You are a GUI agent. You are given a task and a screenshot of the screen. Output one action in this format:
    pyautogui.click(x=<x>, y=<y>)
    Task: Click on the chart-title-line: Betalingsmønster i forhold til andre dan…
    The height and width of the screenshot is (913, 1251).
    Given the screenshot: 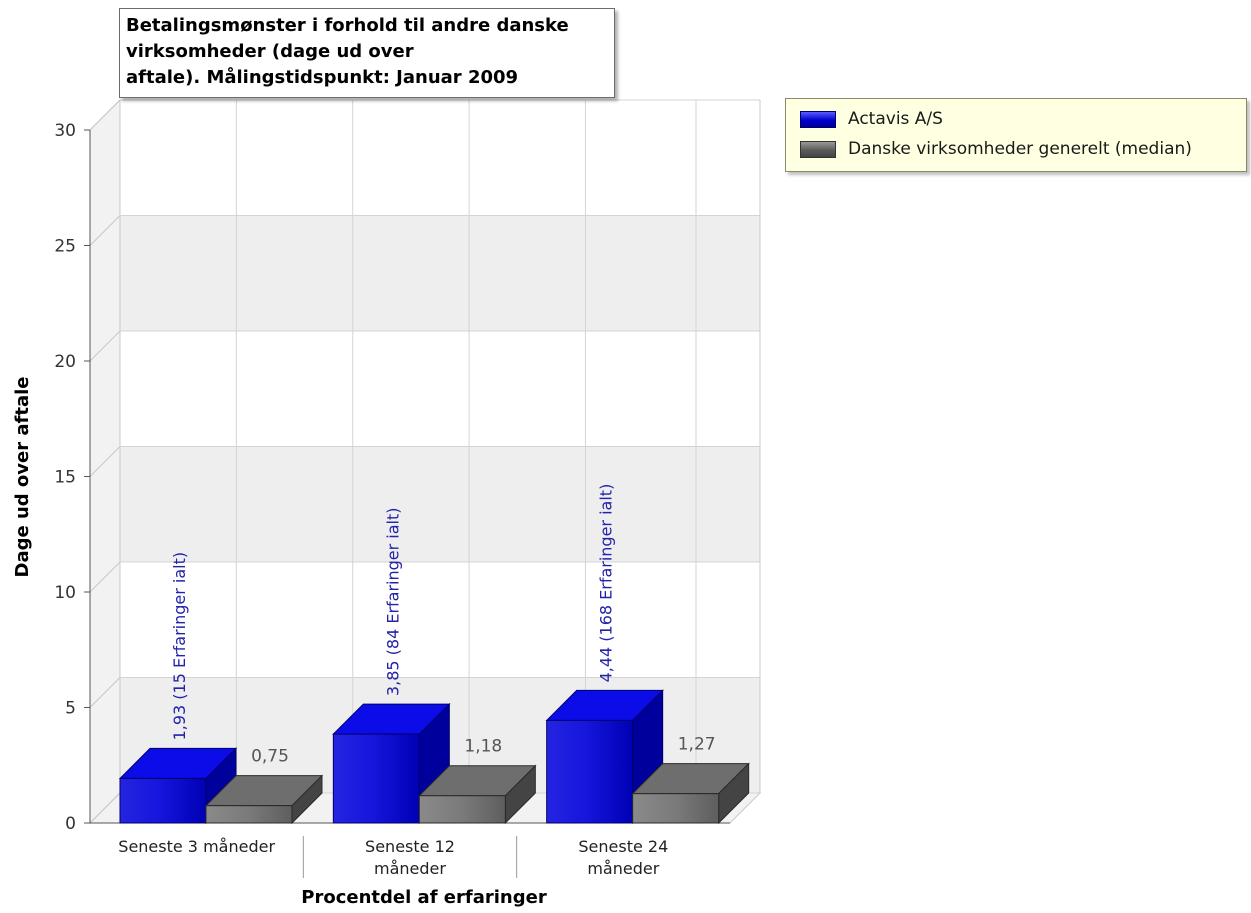 What is the action you would take?
    pyautogui.click(x=347, y=25)
    